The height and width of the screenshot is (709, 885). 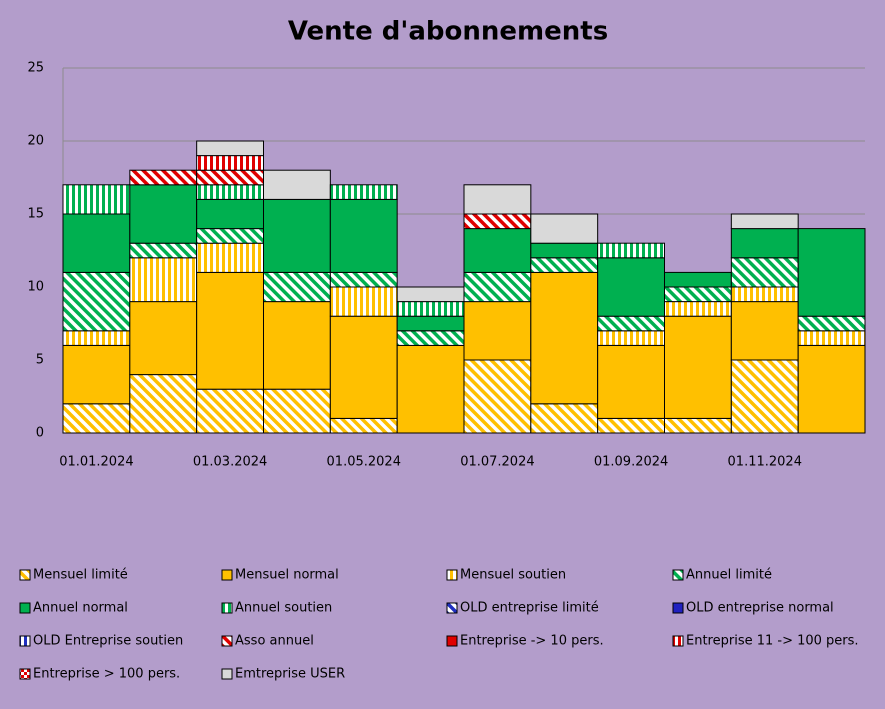 What do you see at coordinates (35, 68) in the screenshot?
I see `y-tick-label: 25` at bounding box center [35, 68].